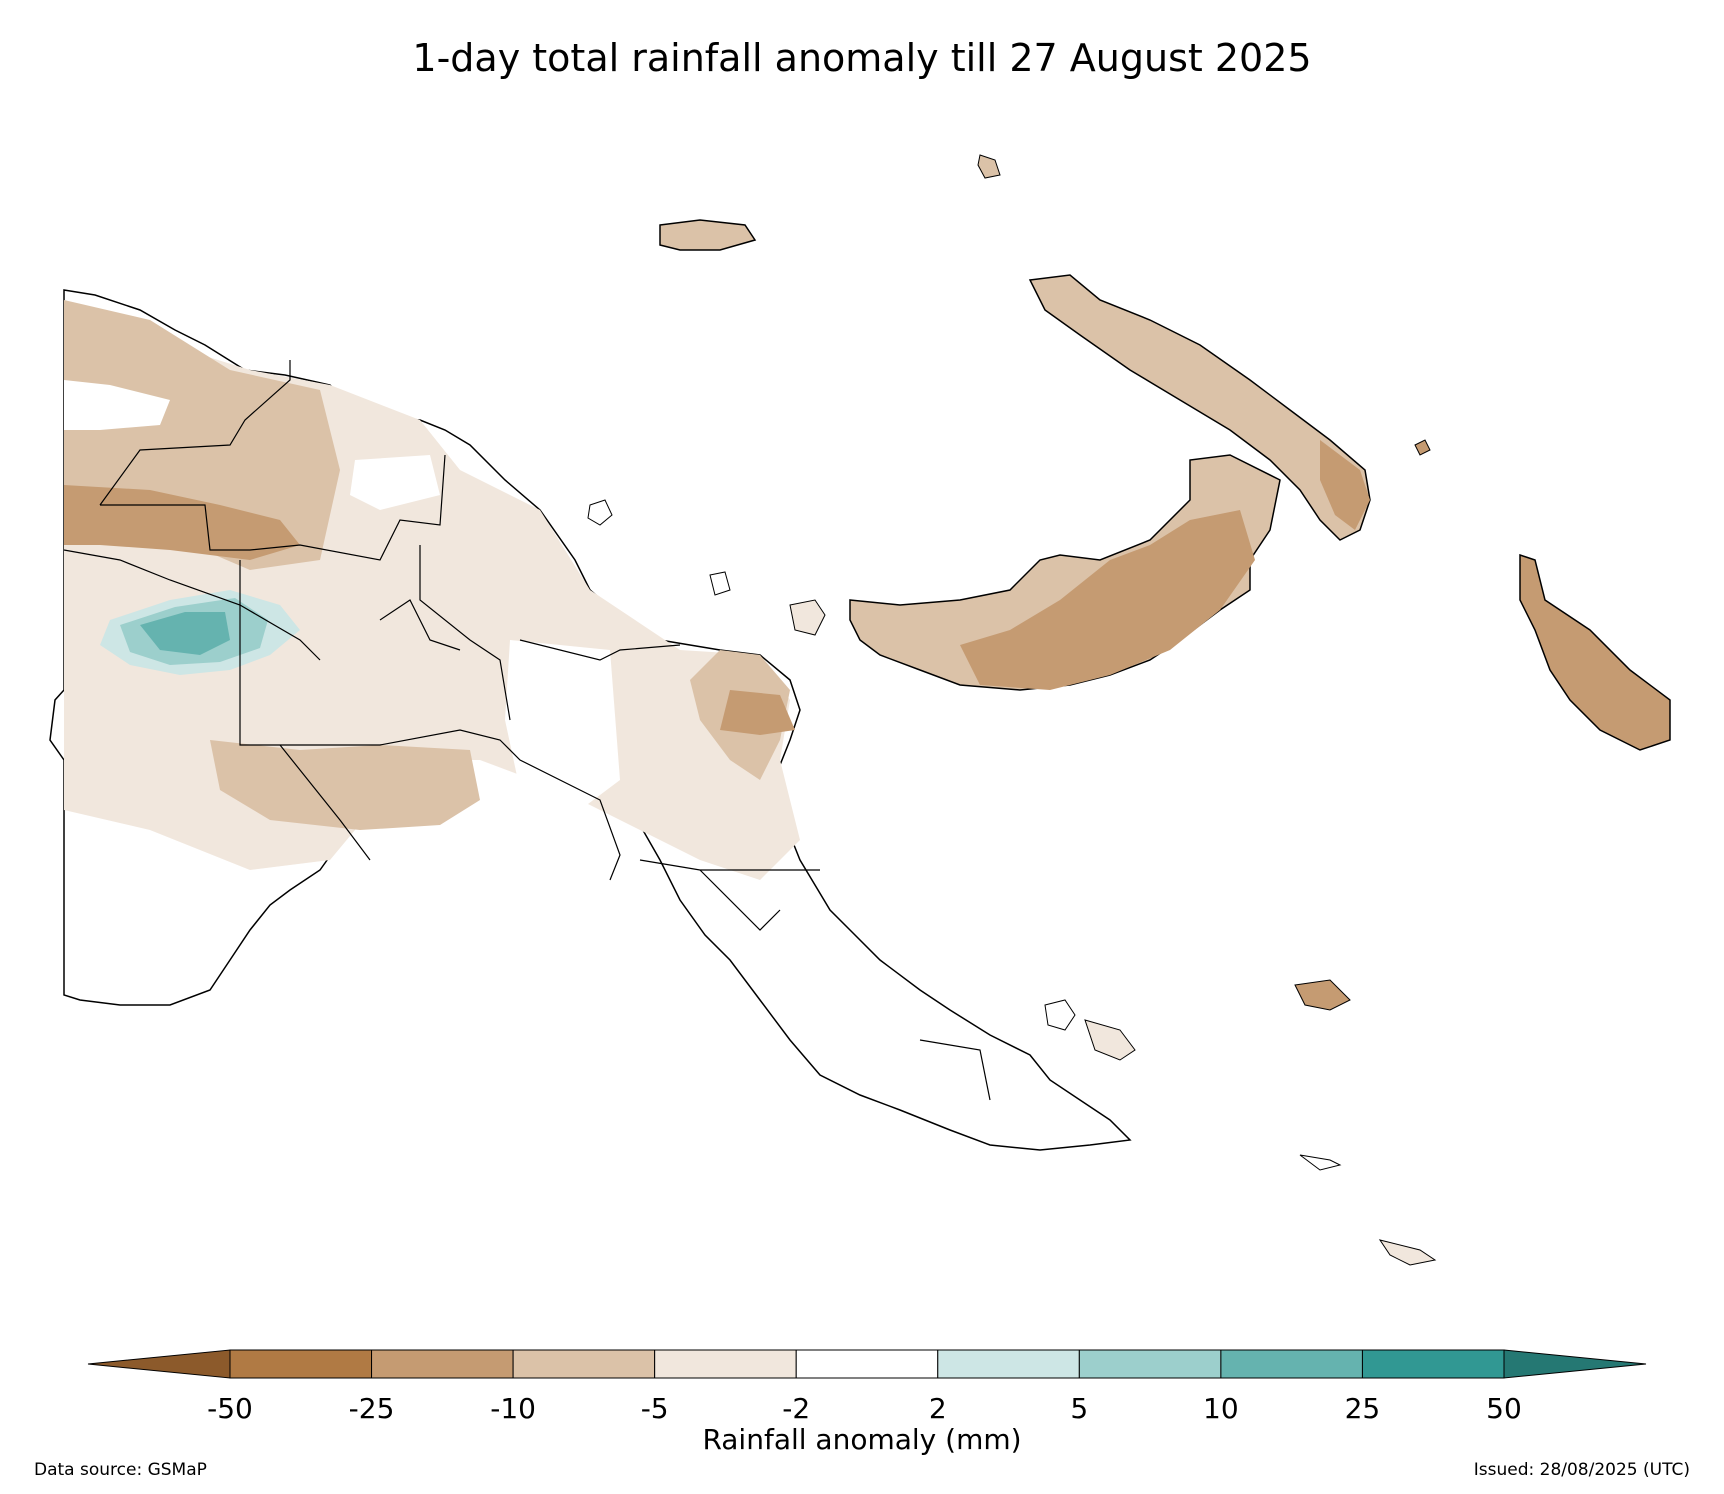  What do you see at coordinates (1581, 1470) in the screenshot?
I see `issued-date: Issued: 28/08/2025 (UTC)` at bounding box center [1581, 1470].